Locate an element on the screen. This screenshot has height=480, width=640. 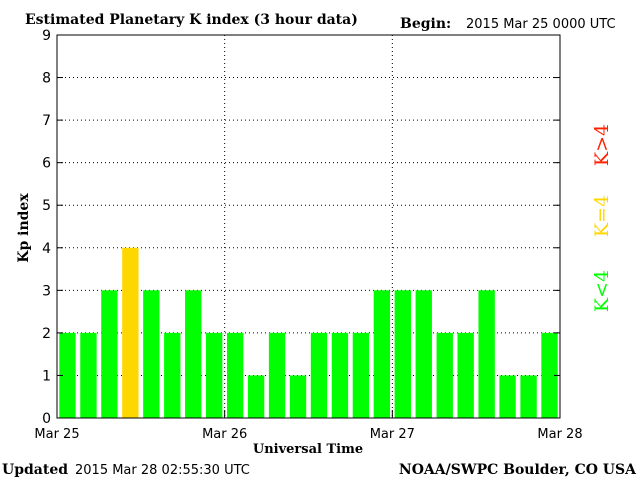
x-tick-label: Mar 27 is located at coordinates (392, 434).